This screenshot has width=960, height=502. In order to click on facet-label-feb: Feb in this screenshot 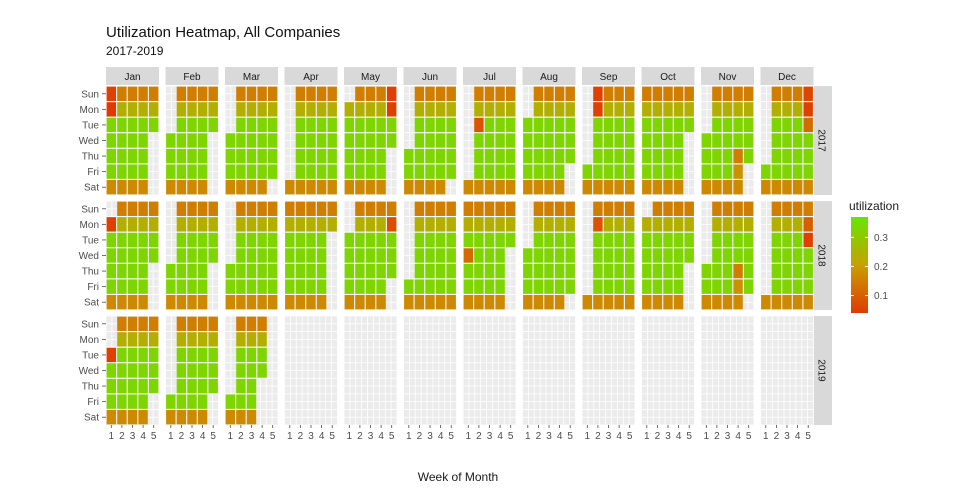, I will do `click(192, 77)`.